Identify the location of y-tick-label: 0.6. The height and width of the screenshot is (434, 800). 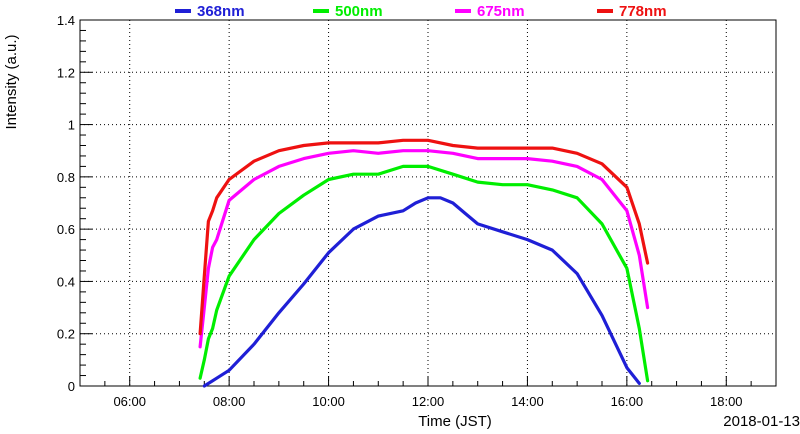
(66, 229).